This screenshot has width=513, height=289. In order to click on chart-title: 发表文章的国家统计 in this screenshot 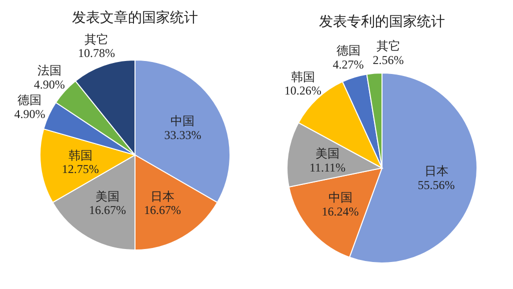, I will do `click(135, 18)`.